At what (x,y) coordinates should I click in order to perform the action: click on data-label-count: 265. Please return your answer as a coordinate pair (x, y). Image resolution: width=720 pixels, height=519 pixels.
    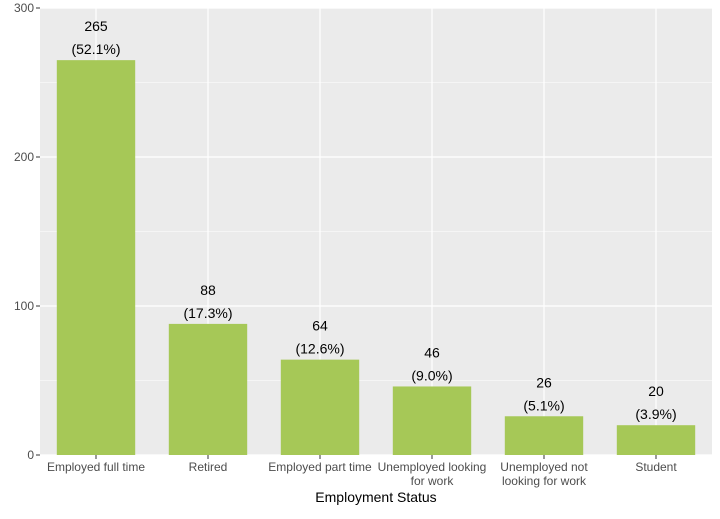
    Looking at the image, I should click on (96, 26).